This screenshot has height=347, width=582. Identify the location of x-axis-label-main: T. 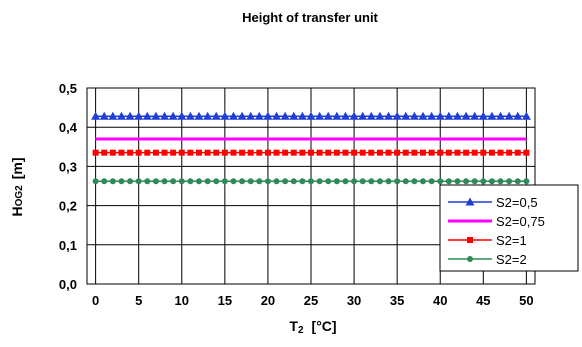
(293, 326).